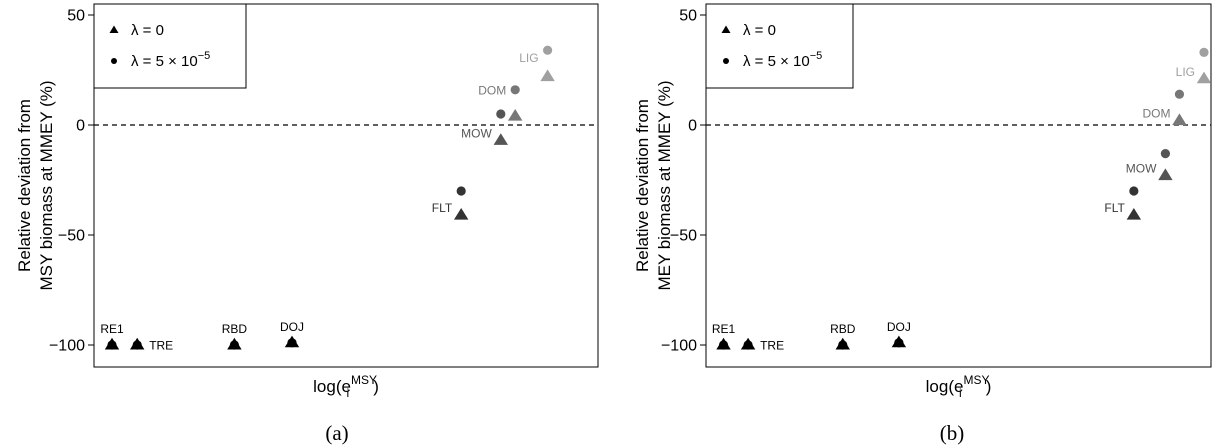 The height and width of the screenshot is (447, 1221). I want to click on panel-caption: (a), so click(336, 433).